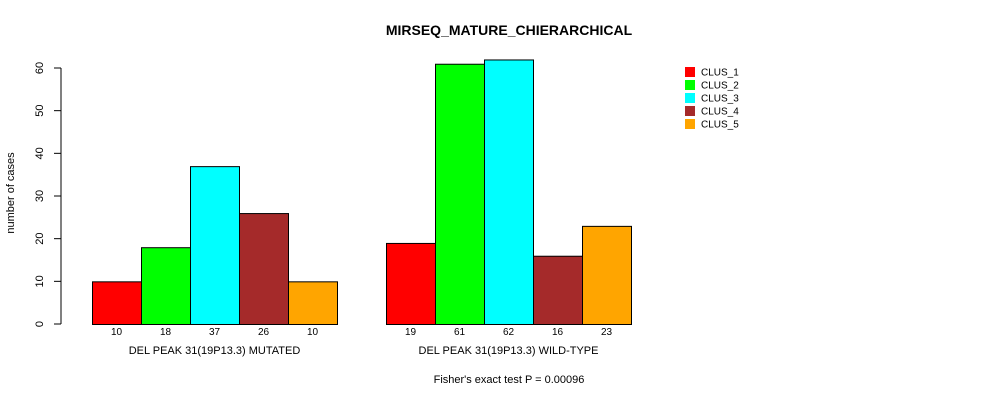  Describe the element at coordinates (460, 332) in the screenshot. I see `bar-count-label: 61` at that location.